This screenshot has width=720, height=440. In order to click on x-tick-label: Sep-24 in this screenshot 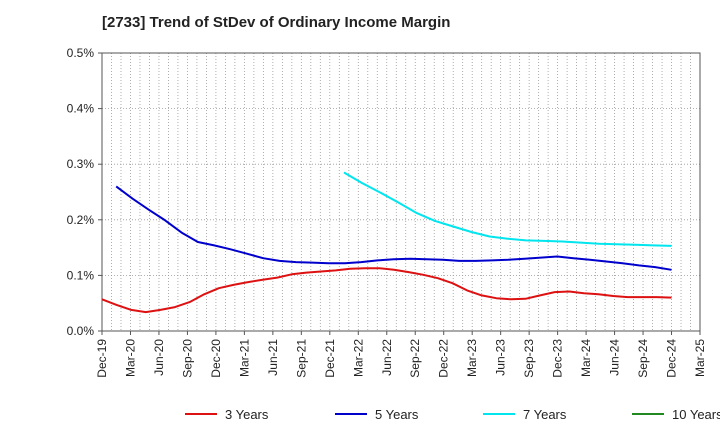, I will do `click(643, 358)`.